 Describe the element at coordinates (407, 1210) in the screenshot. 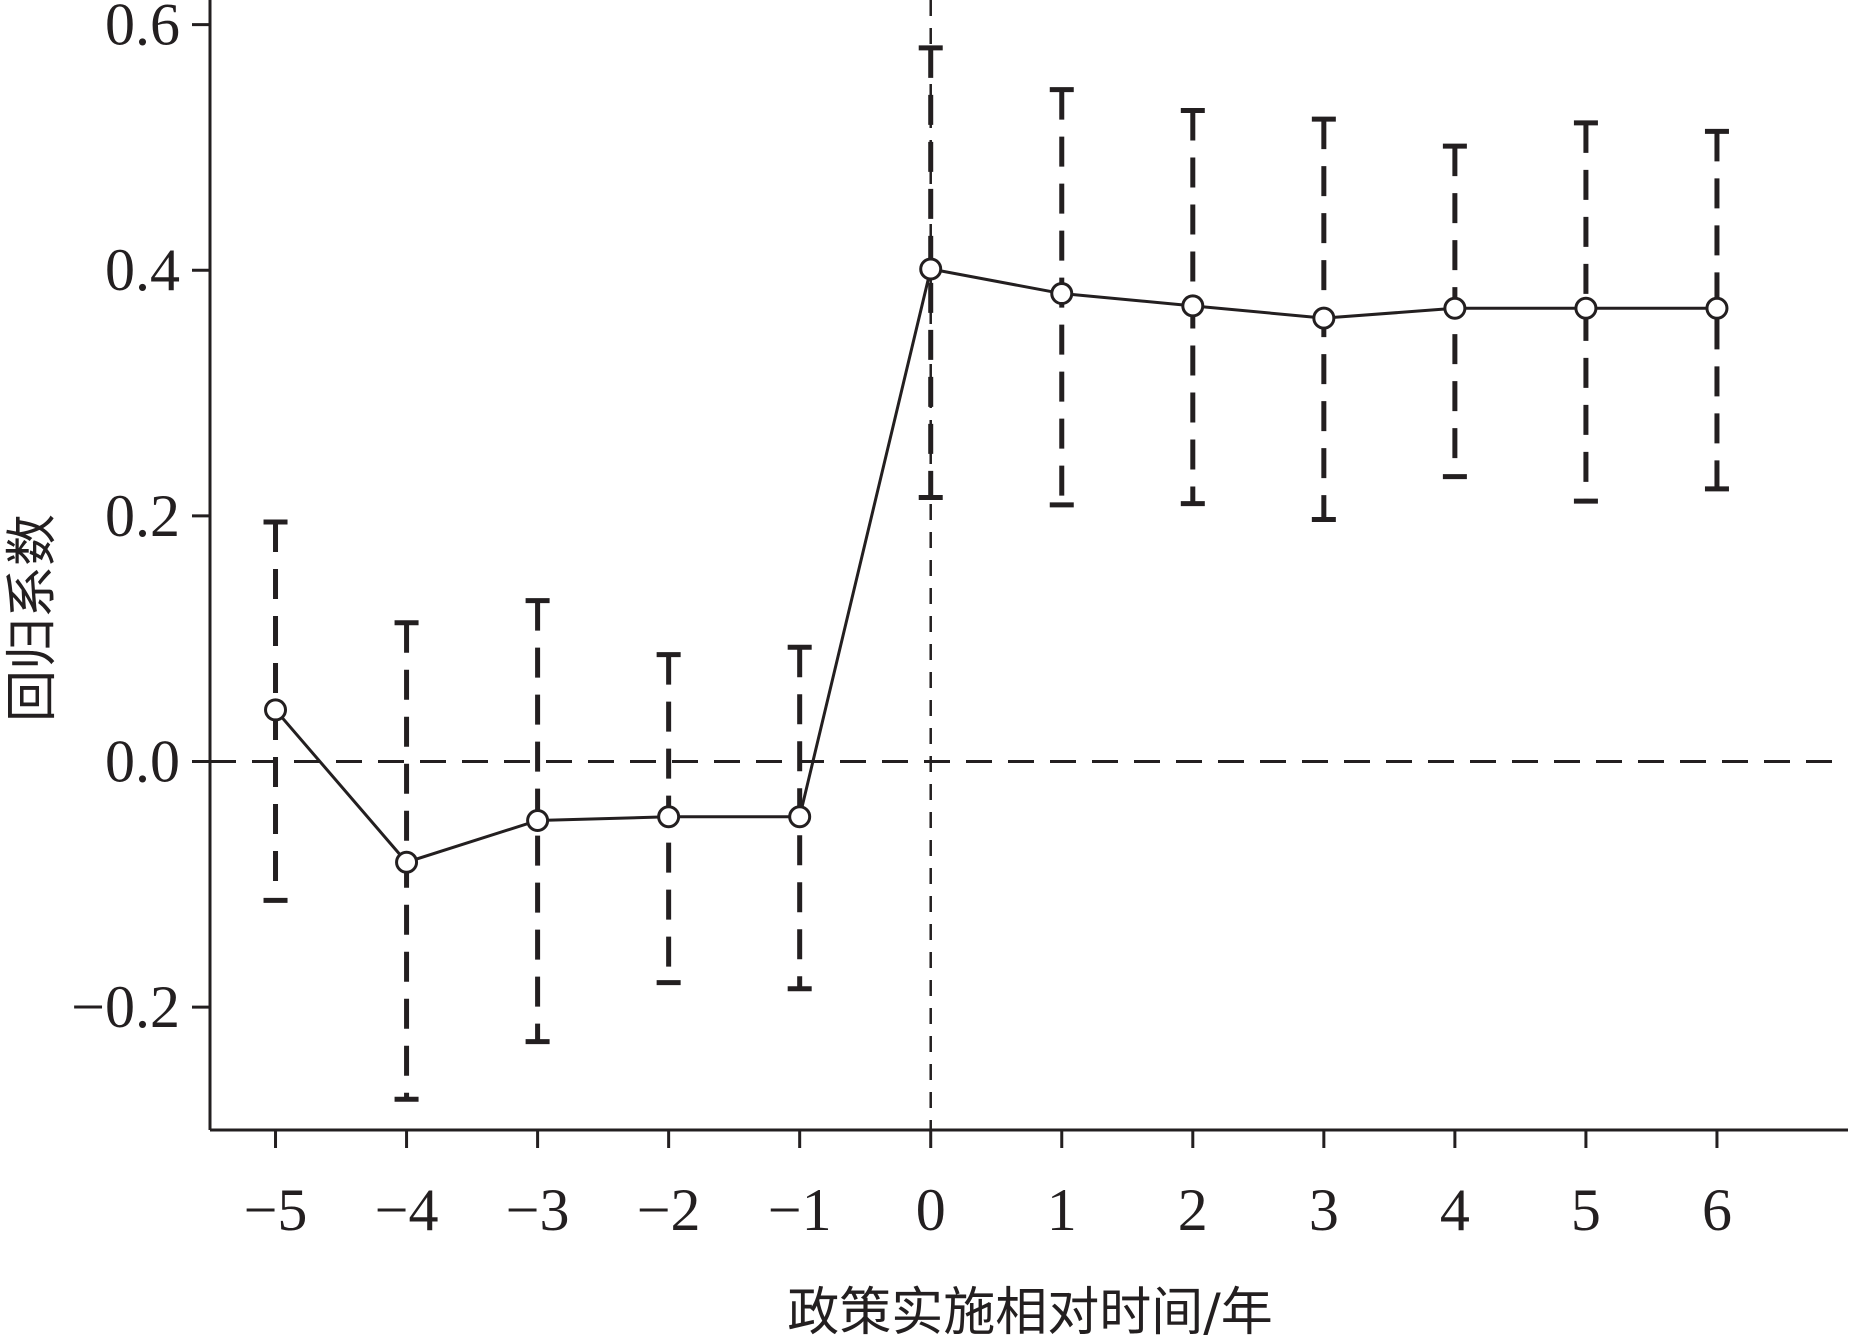

I see `x-tick-label: −4` at that location.